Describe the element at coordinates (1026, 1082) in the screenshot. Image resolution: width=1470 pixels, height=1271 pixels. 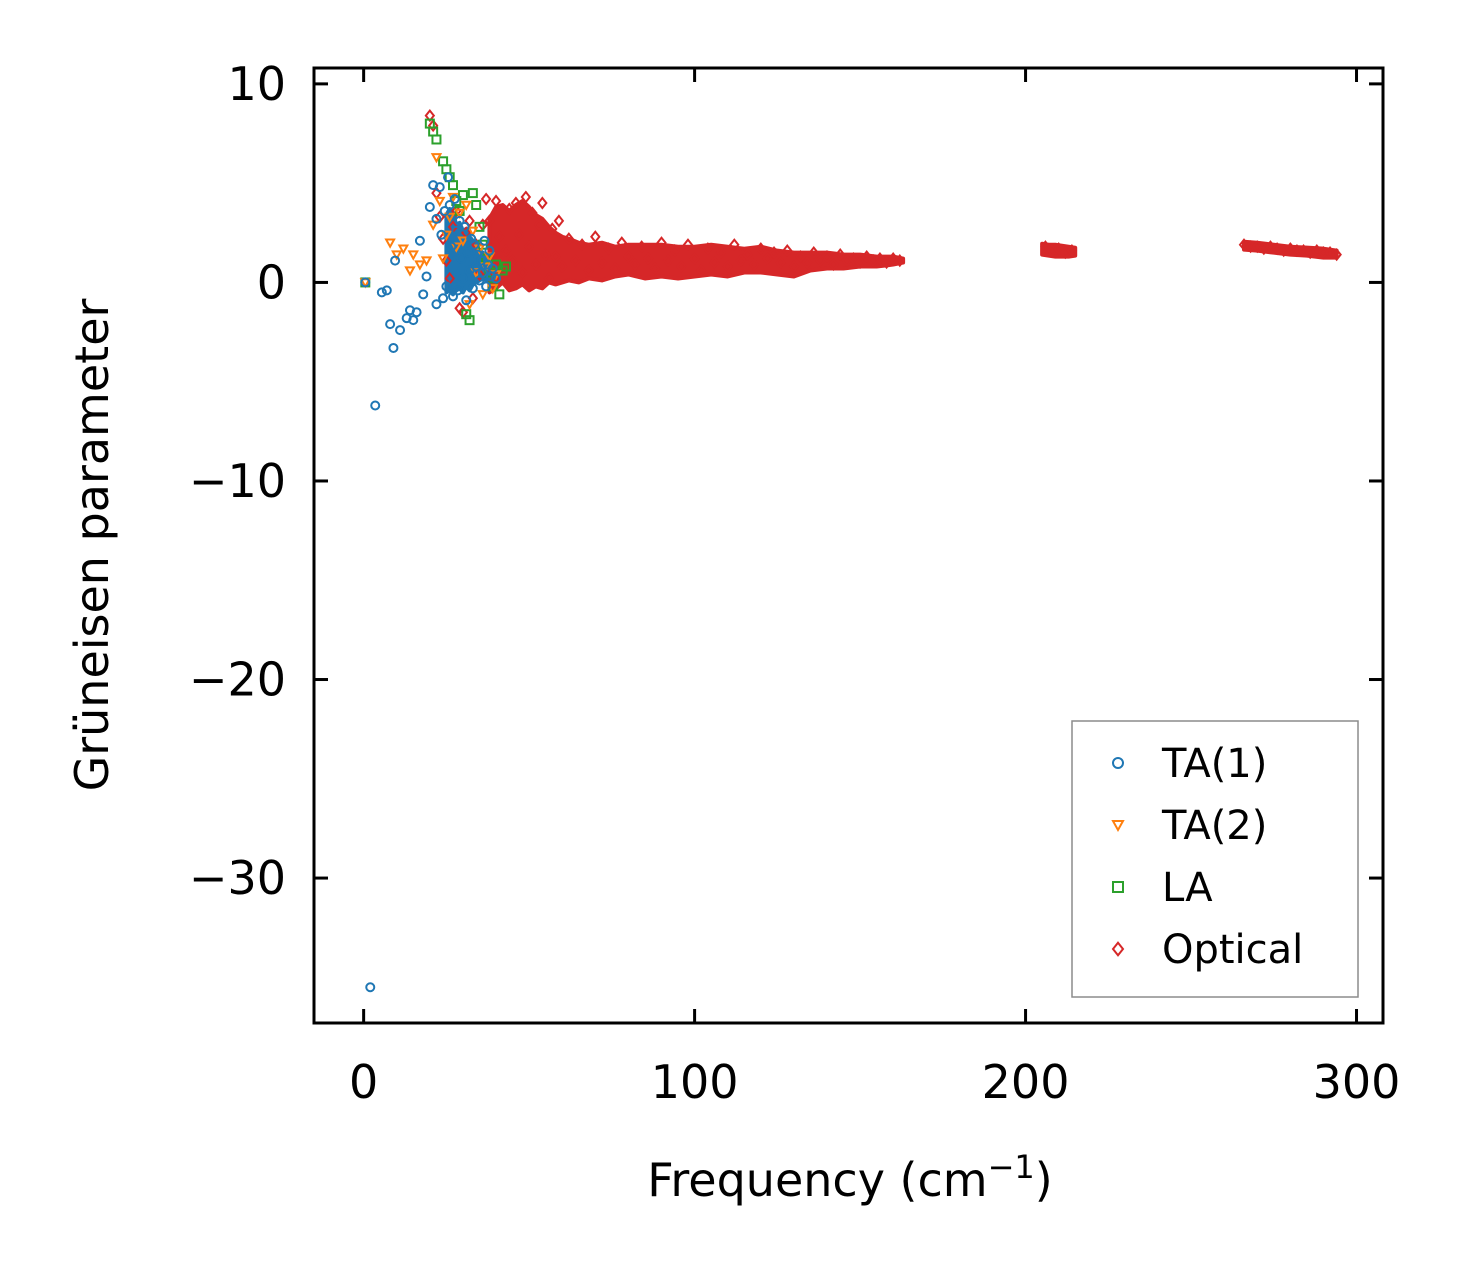
I see `x-tick-label: 200` at that location.